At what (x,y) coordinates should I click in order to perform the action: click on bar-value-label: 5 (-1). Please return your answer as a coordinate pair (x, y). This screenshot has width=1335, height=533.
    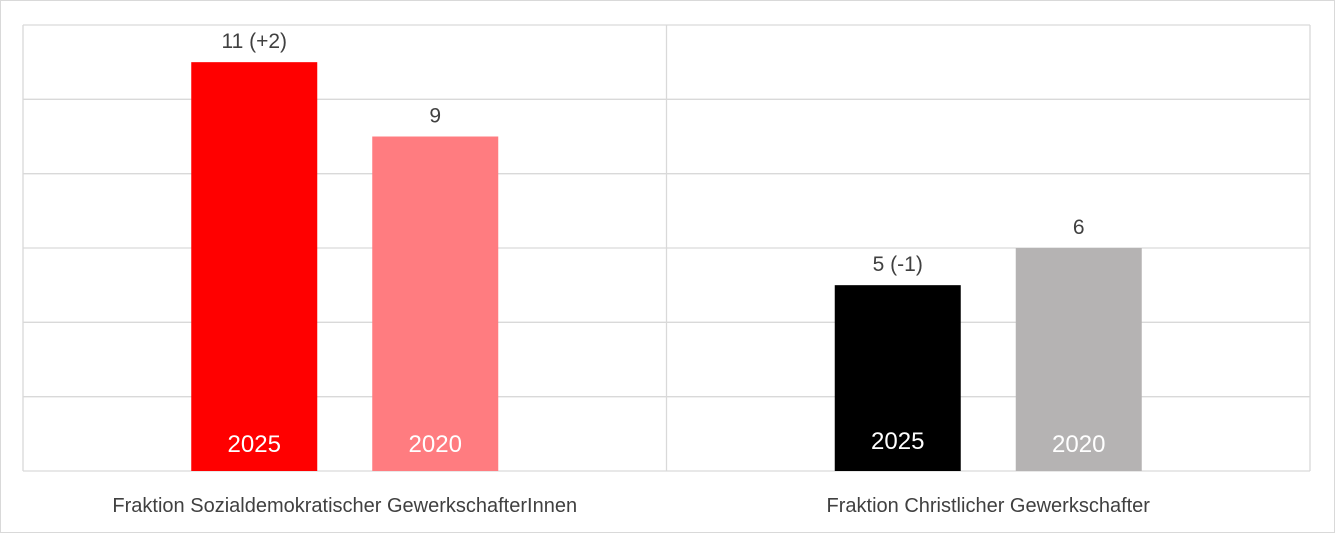
    Looking at the image, I should click on (898, 264).